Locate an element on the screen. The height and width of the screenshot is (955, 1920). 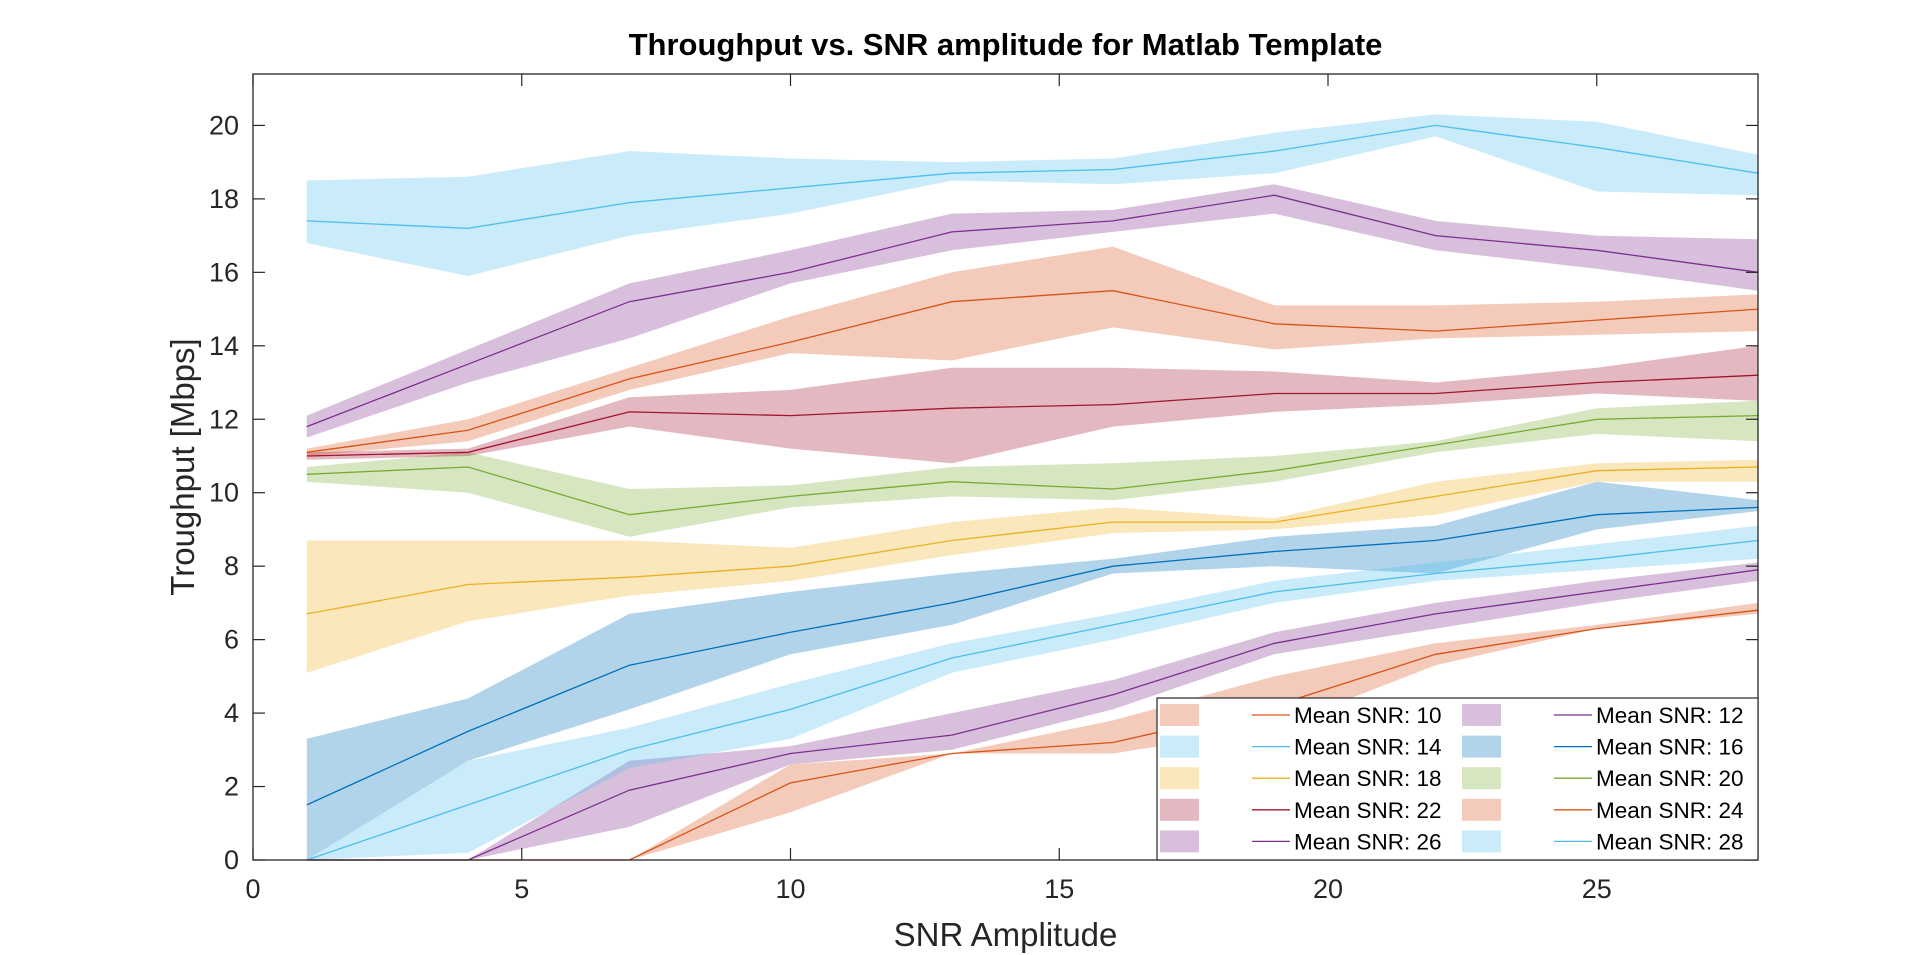
legend-label: Mean SNR: 14 is located at coordinates (1368, 747).